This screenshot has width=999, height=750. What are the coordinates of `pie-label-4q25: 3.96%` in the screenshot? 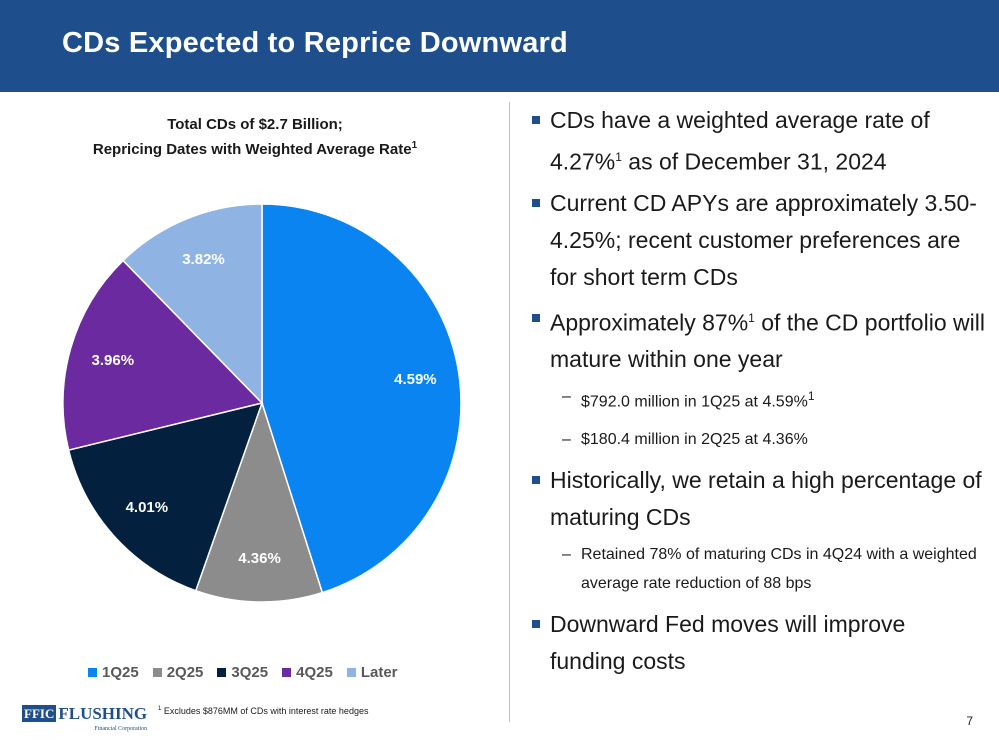 It's located at (113, 360).